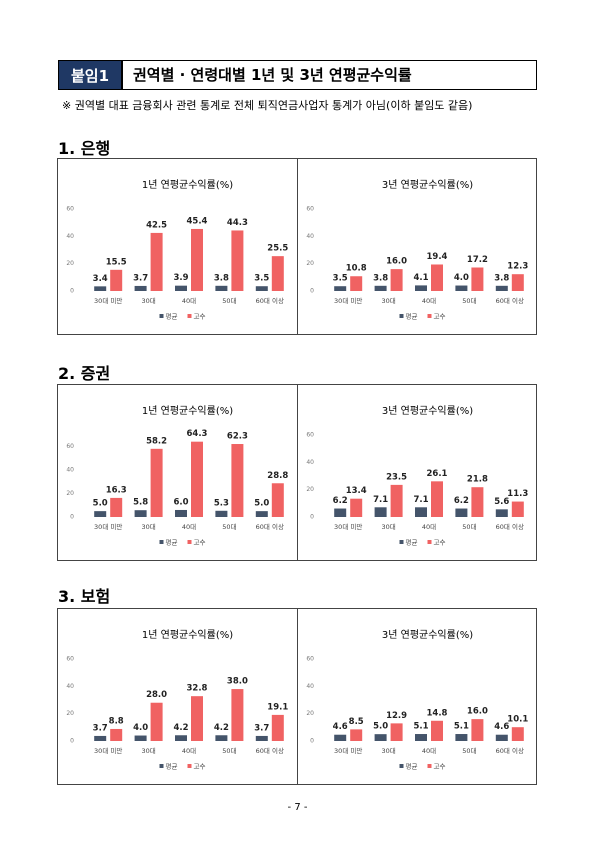 The width and height of the screenshot is (595, 841). Describe the element at coordinates (420, 727) in the screenshot. I see `data-label: 5.1` at that location.